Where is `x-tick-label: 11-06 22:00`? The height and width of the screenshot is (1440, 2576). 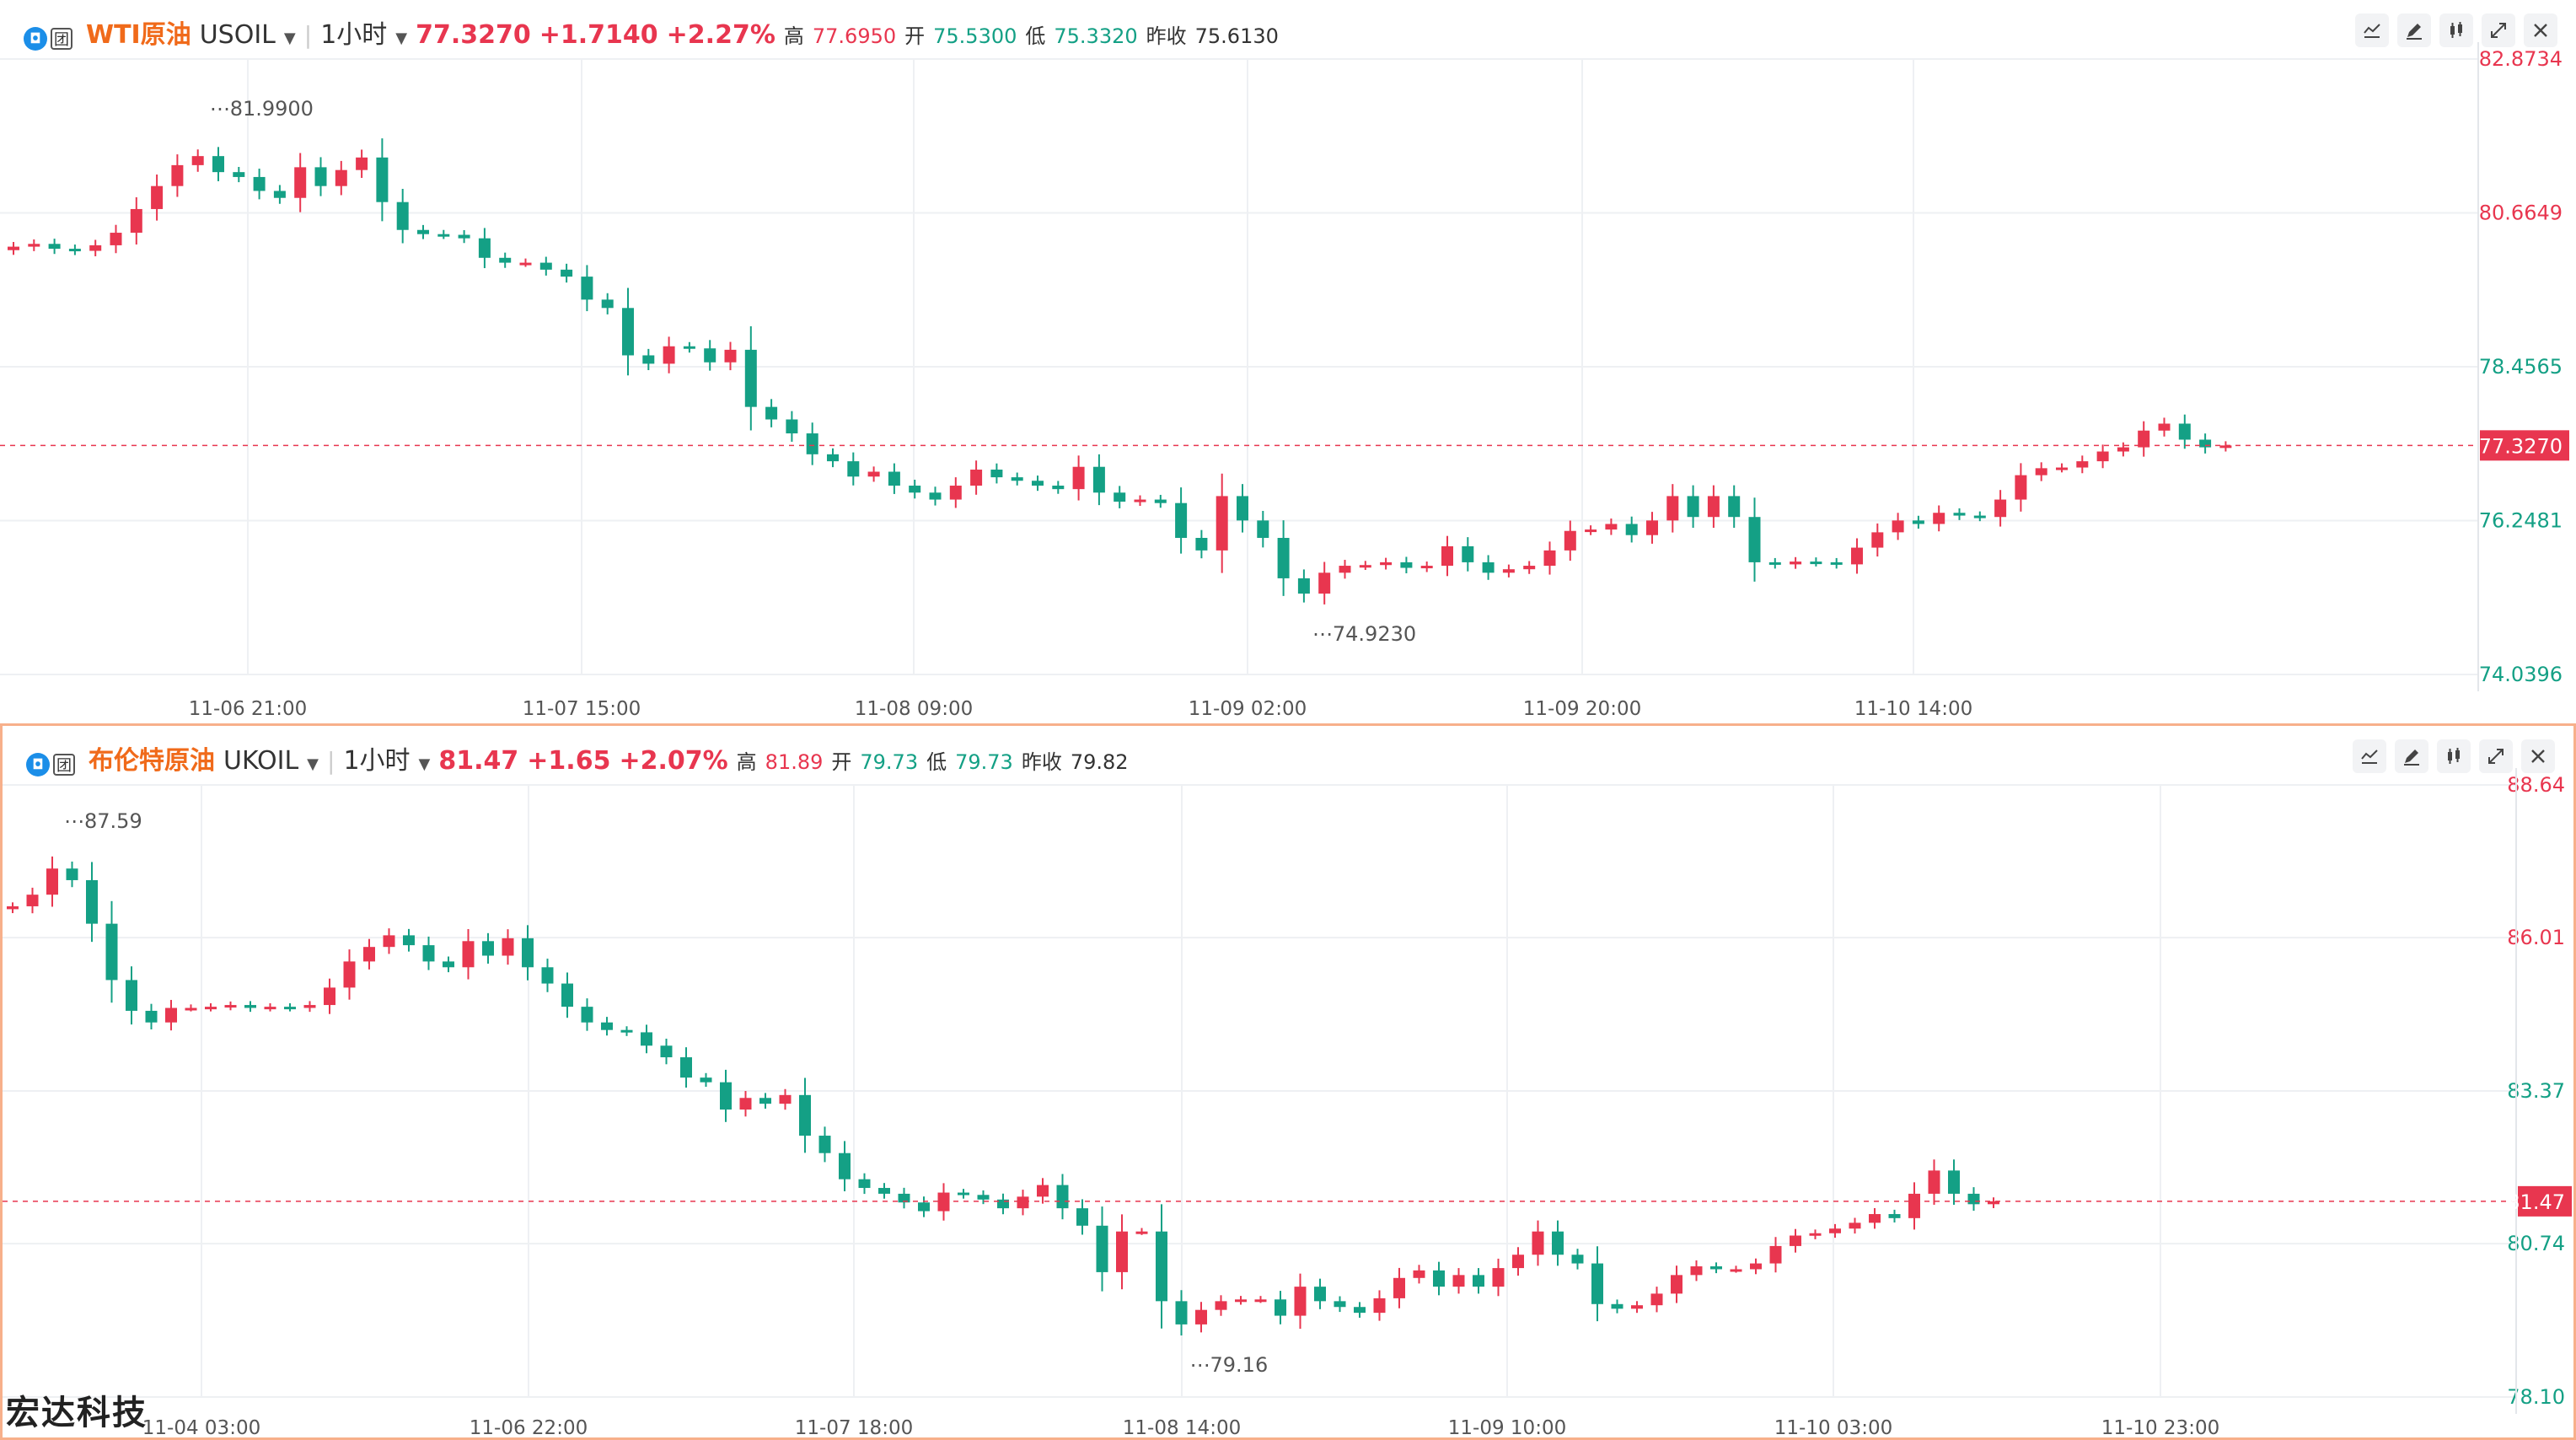
x-tick-label: 11-06 22:00 is located at coordinates (529, 1427).